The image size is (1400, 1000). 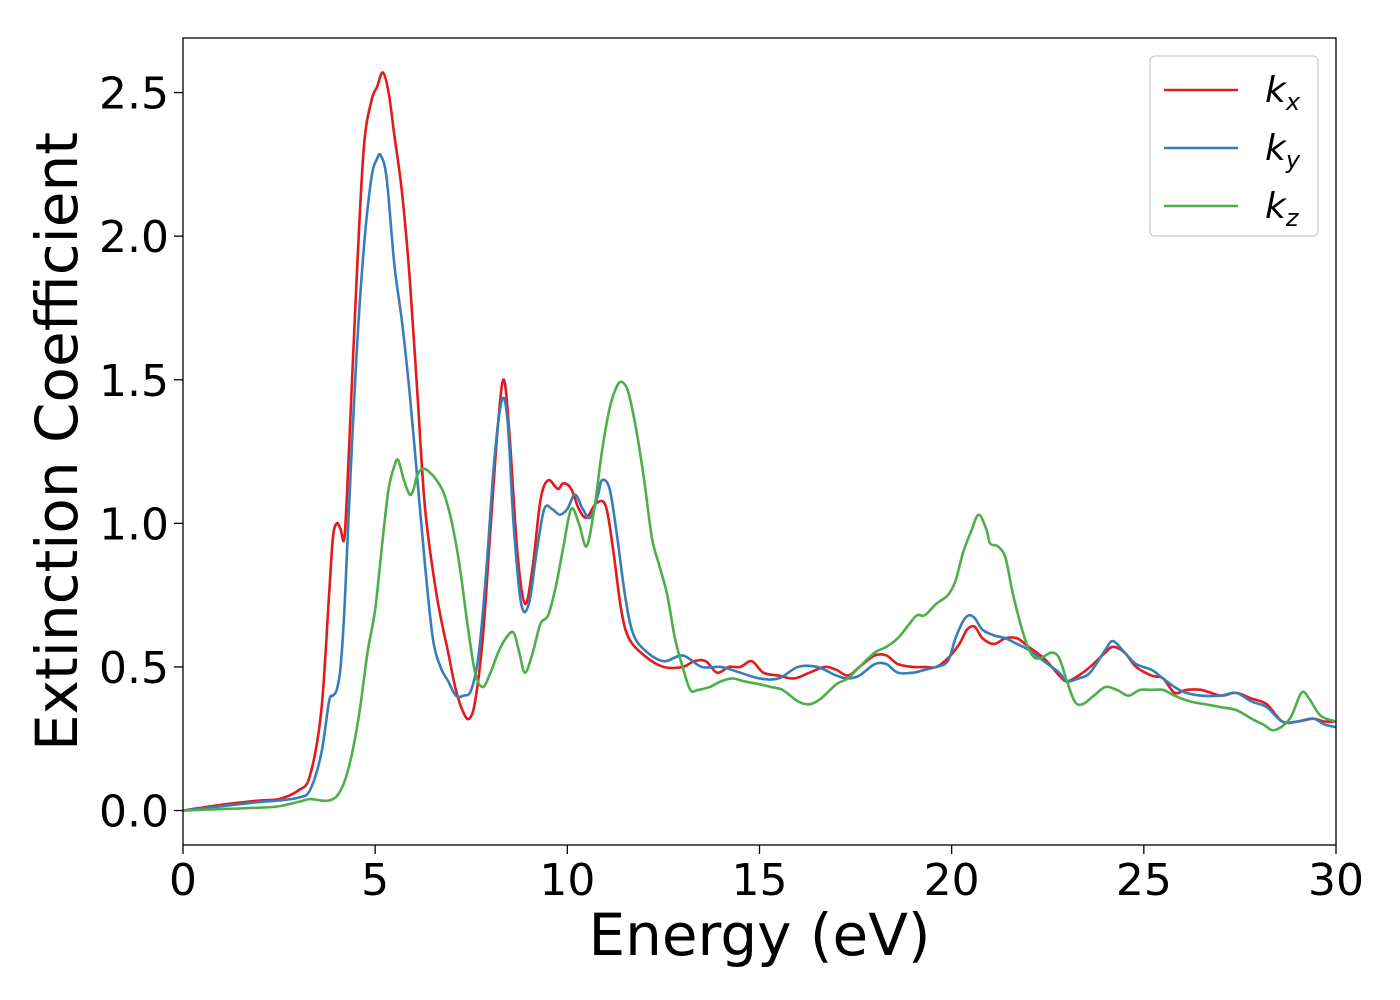 What do you see at coordinates (1283, 151) in the screenshot?
I see `legend-label-ky: ky` at bounding box center [1283, 151].